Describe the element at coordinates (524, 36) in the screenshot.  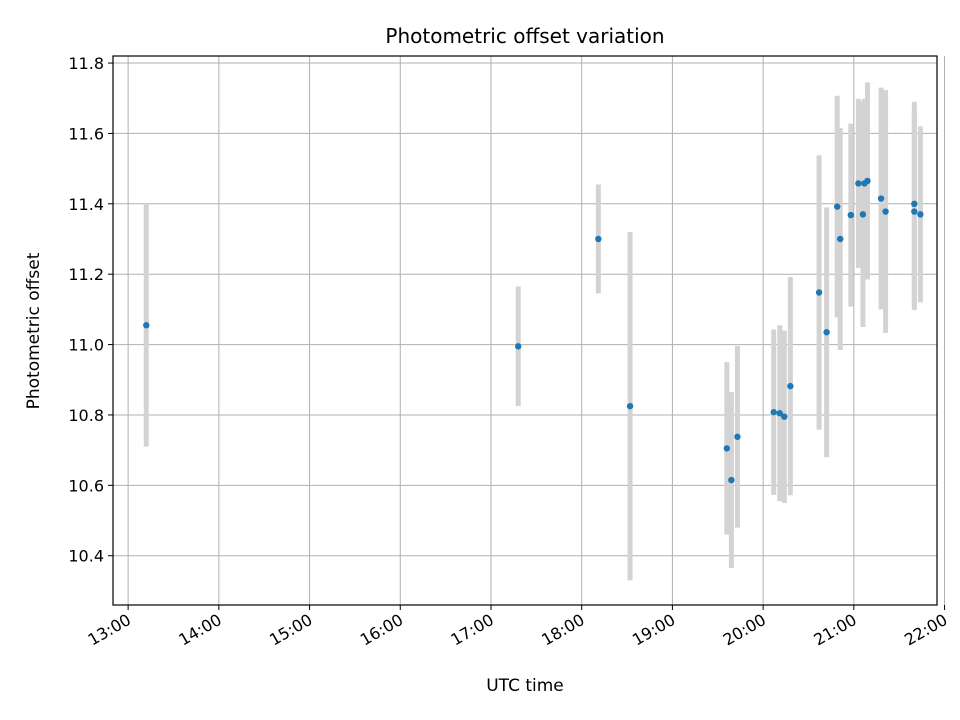
I see `chart-title: Photometric offset variation` at that location.